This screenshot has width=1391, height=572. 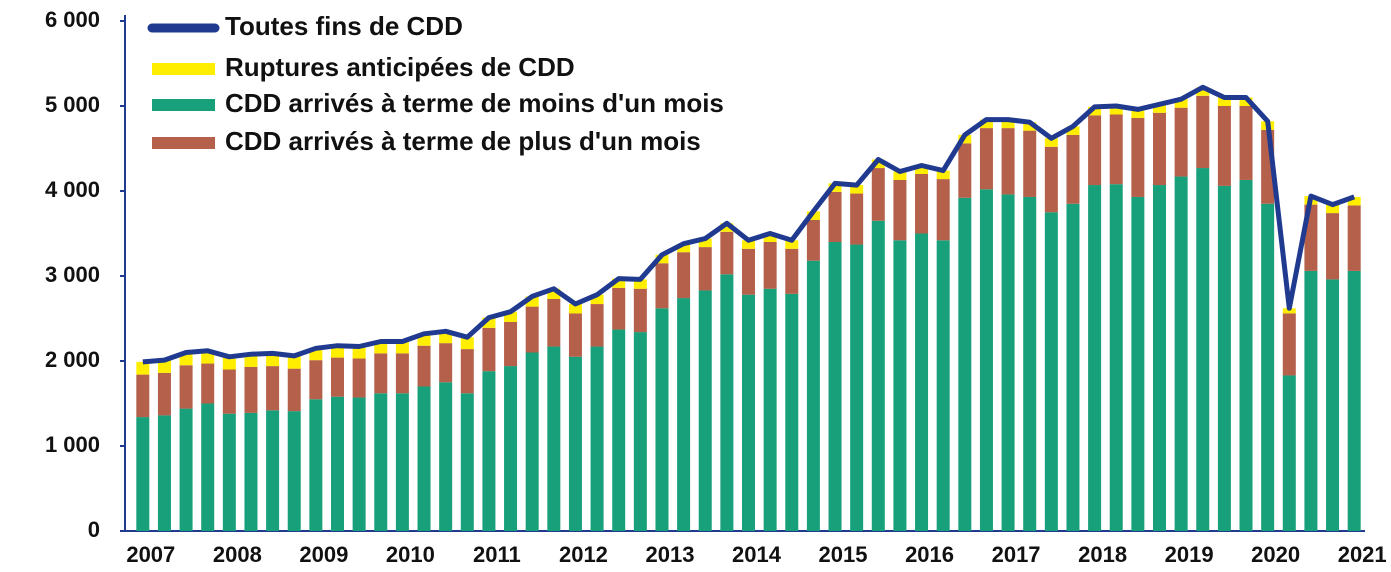 What do you see at coordinates (94, 529) in the screenshot?
I see `y-tick-label: 0` at bounding box center [94, 529].